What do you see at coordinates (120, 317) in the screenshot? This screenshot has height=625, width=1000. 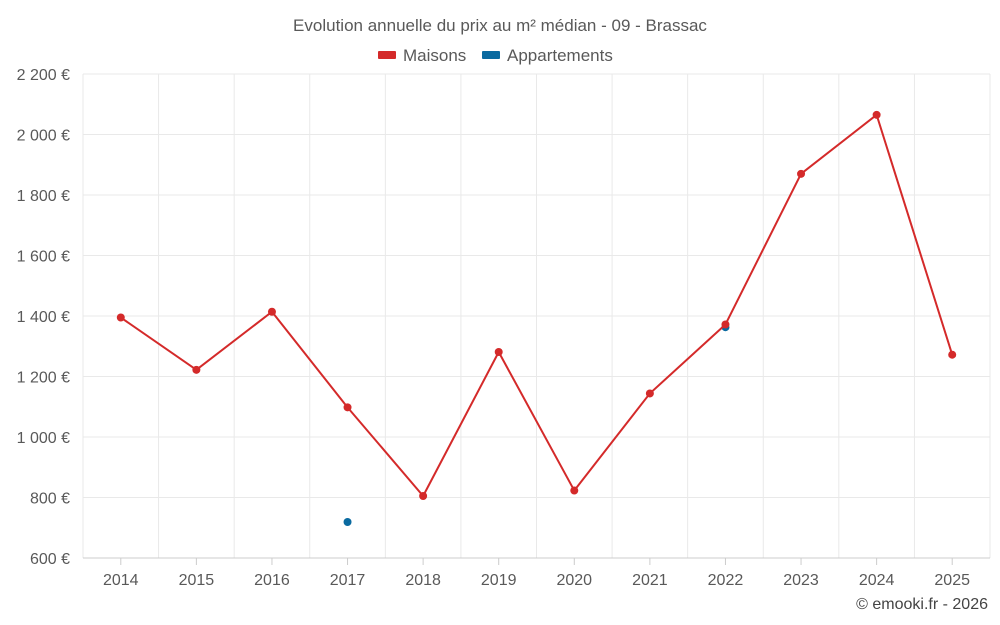 I see `data-point-maisons-2014` at bounding box center [120, 317].